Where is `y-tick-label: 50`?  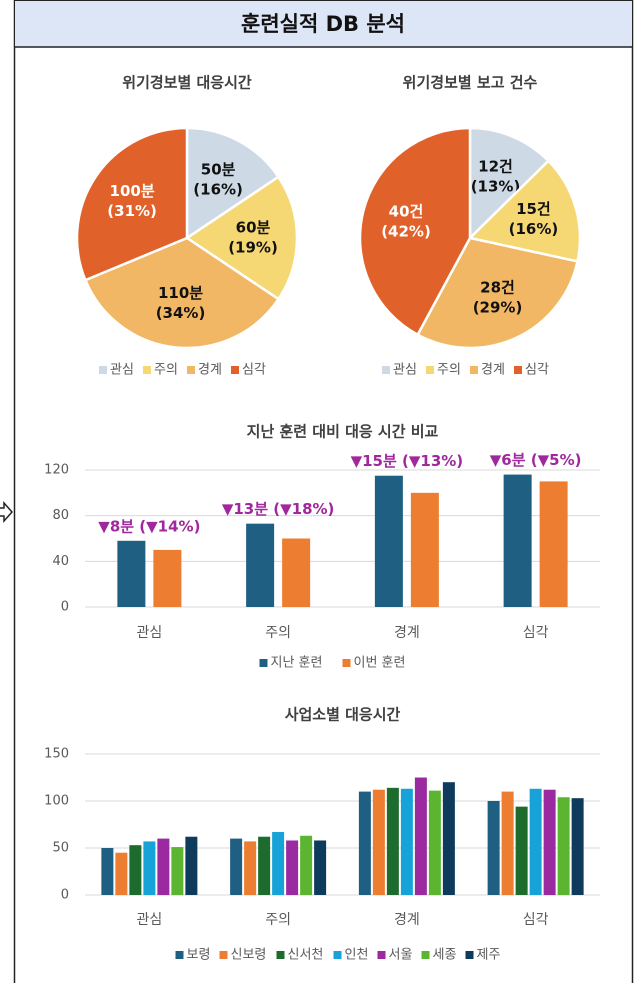 y-tick-label: 50 is located at coordinates (60, 848).